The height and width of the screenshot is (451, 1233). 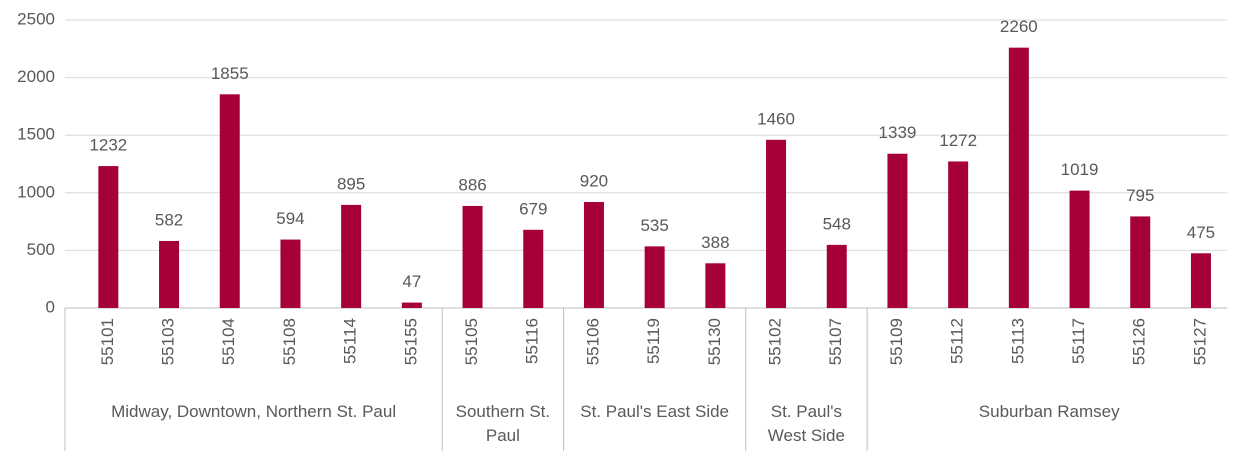 I want to click on data-label: 1855, so click(x=230, y=73).